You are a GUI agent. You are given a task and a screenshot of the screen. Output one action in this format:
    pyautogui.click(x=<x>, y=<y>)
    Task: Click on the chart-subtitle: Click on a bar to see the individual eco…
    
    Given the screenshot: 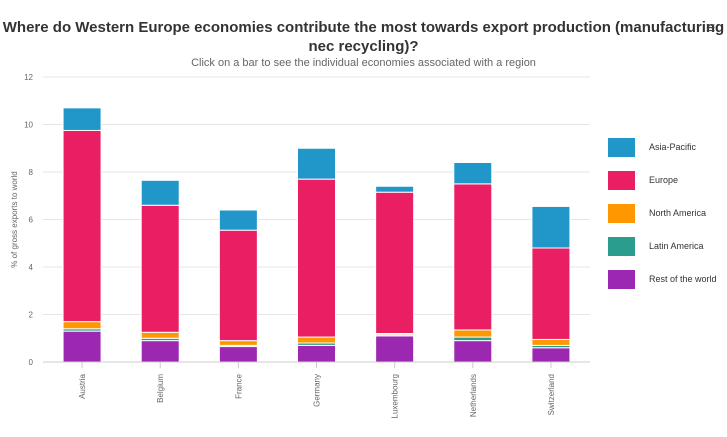 What is the action you would take?
    pyautogui.click(x=363, y=63)
    